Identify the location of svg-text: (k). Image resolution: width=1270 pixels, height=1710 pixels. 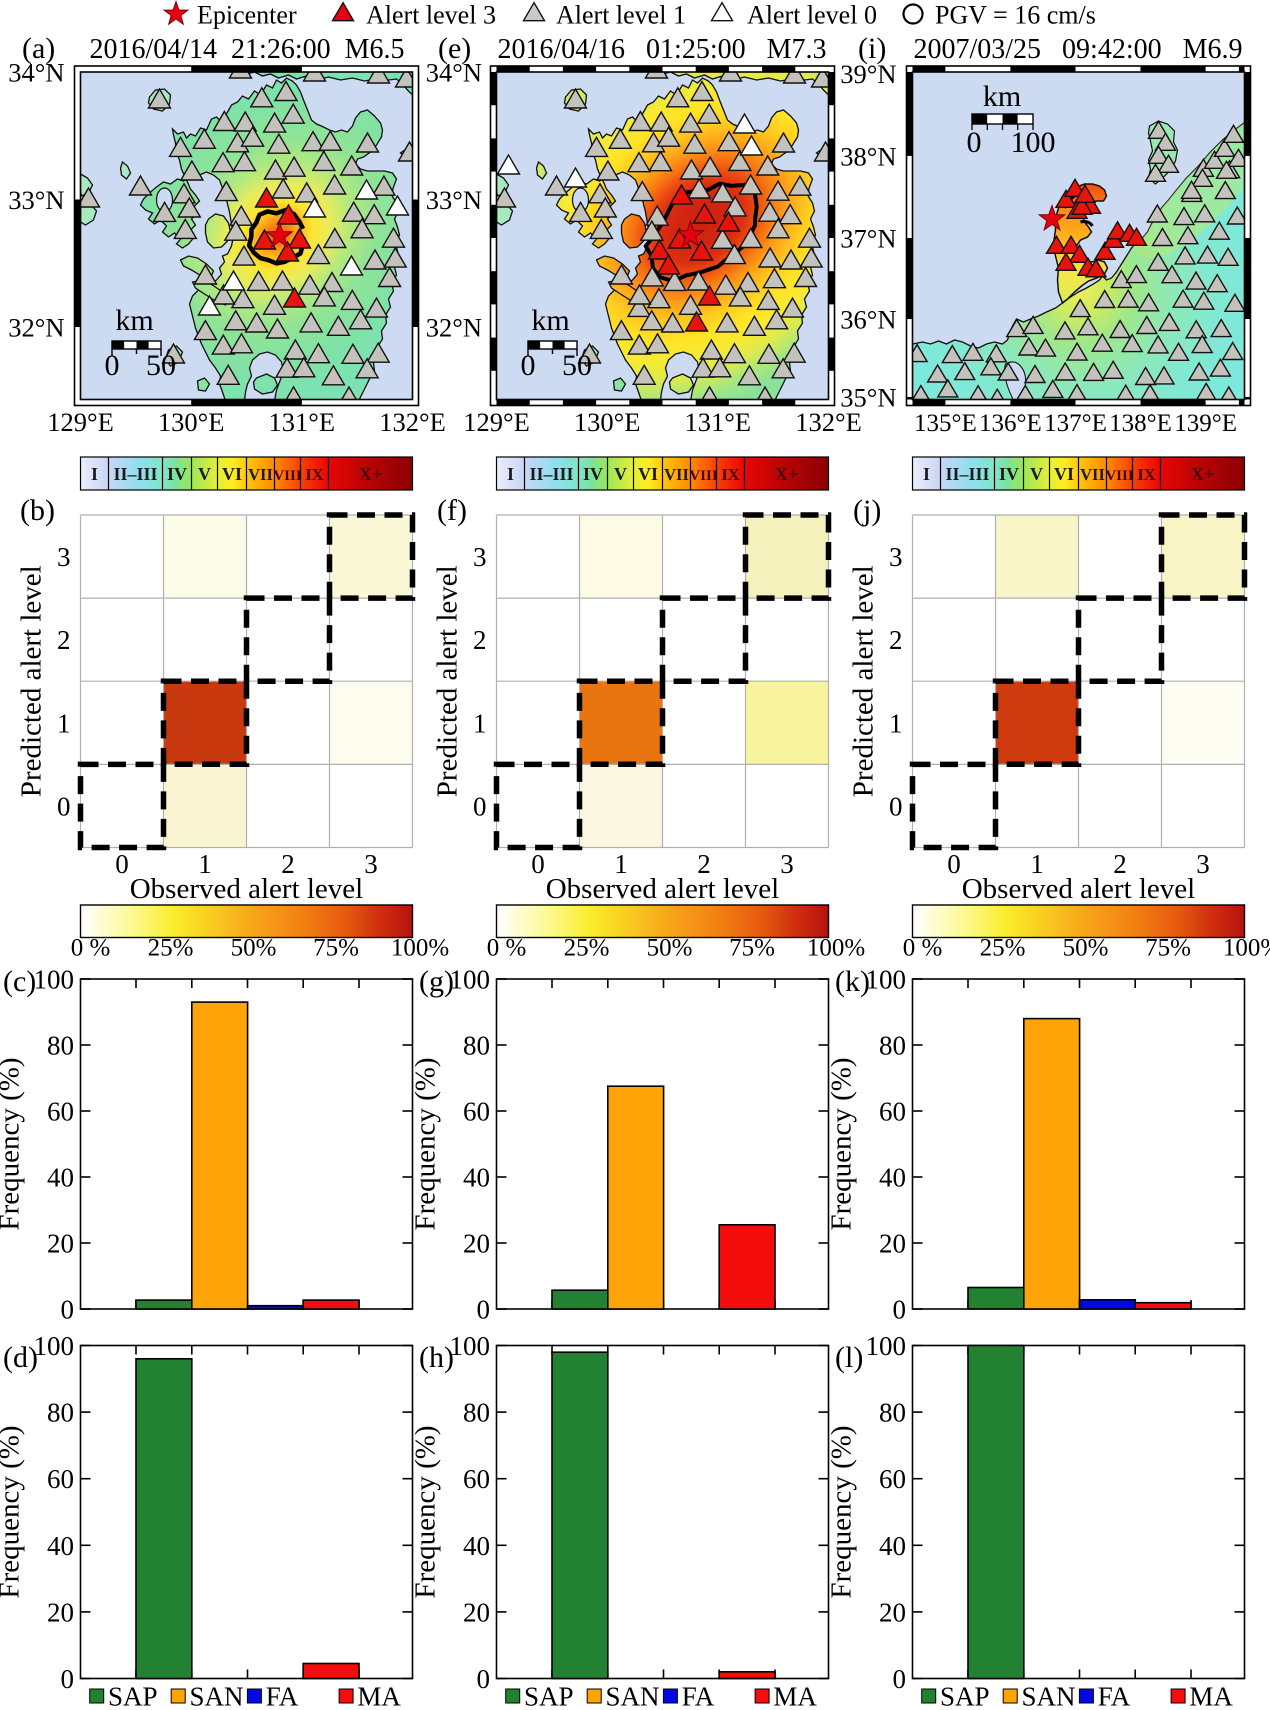
(852, 981).